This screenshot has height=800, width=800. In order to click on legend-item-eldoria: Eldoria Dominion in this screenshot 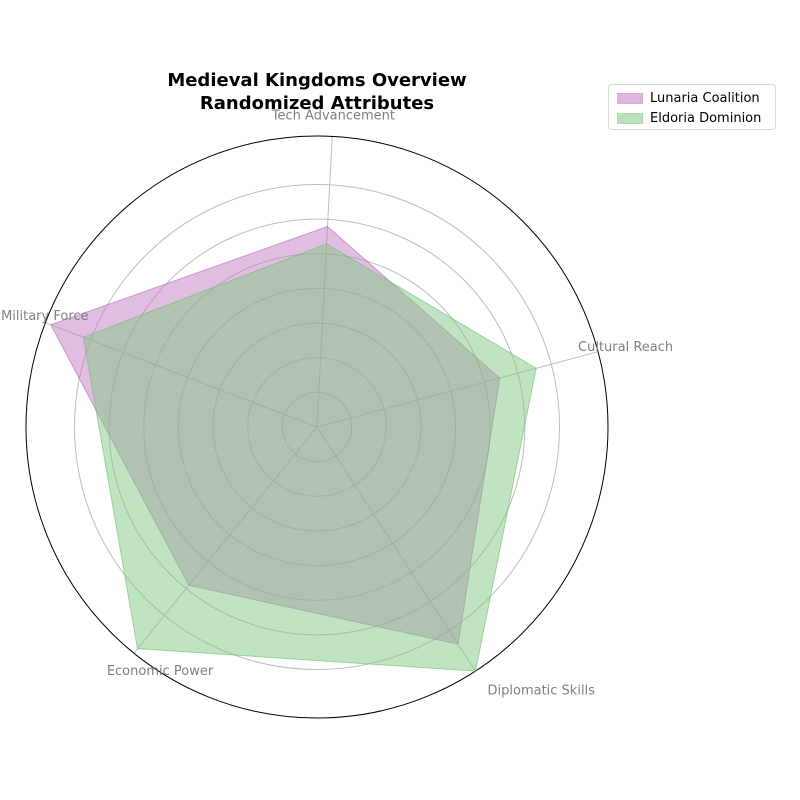, I will do `click(692, 118)`.